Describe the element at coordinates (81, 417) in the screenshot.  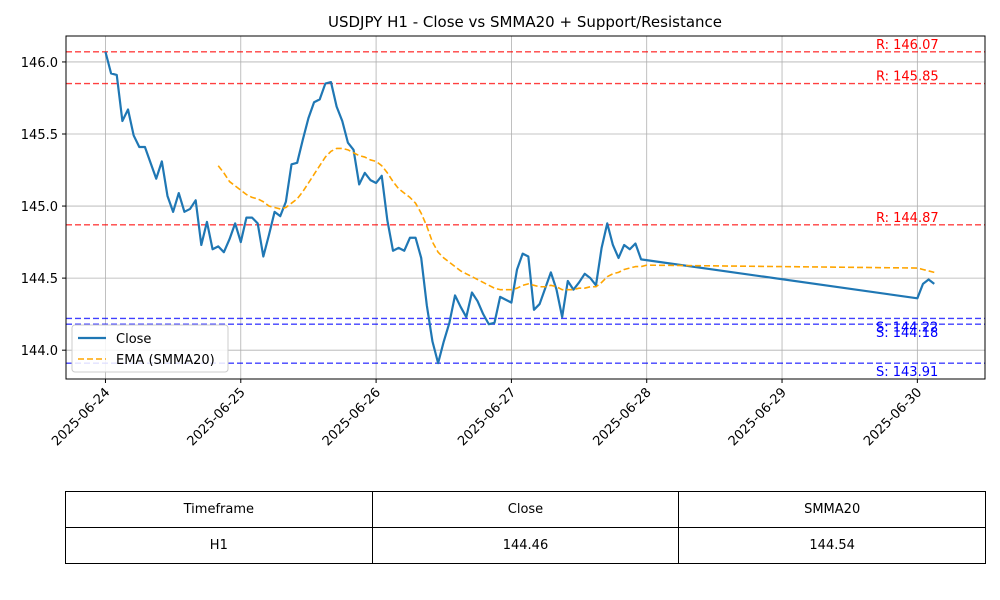
I see `x-tick-label: 2025-06-24` at that location.